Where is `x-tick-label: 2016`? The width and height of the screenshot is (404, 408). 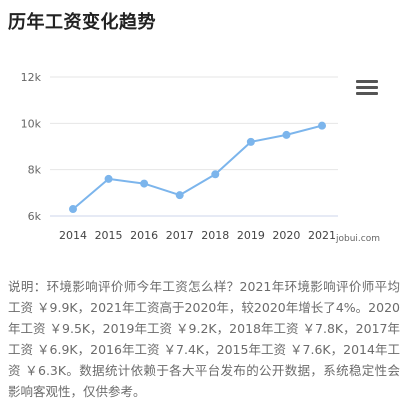
x-tick-label: 2016 is located at coordinates (144, 235).